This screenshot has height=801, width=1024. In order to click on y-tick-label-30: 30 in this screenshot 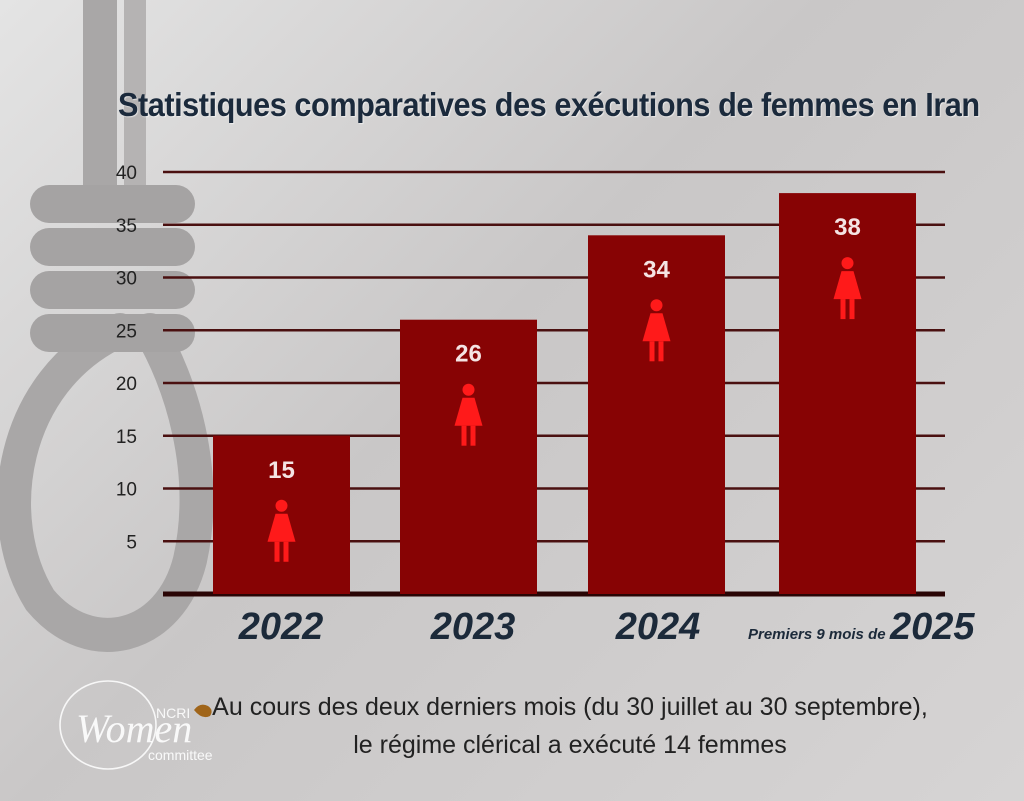, I will do `click(126, 279)`.